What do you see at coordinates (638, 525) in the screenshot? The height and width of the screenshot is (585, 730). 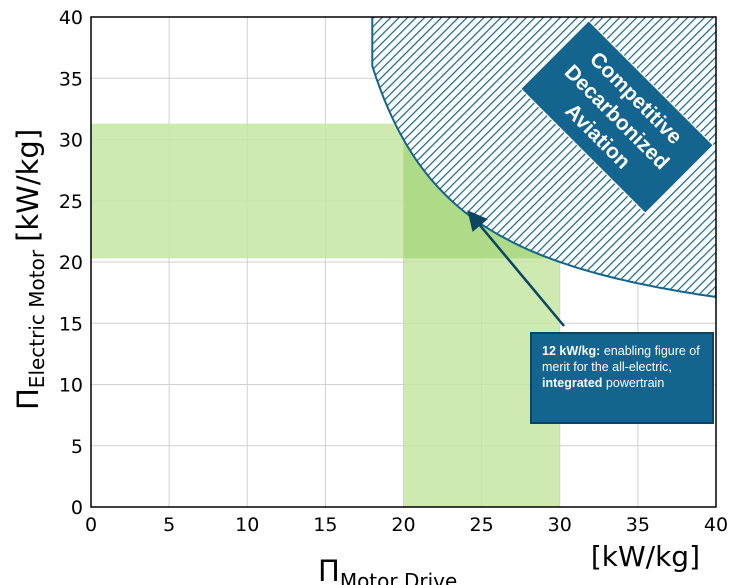 I see `x-tick-label: 35` at bounding box center [638, 525].